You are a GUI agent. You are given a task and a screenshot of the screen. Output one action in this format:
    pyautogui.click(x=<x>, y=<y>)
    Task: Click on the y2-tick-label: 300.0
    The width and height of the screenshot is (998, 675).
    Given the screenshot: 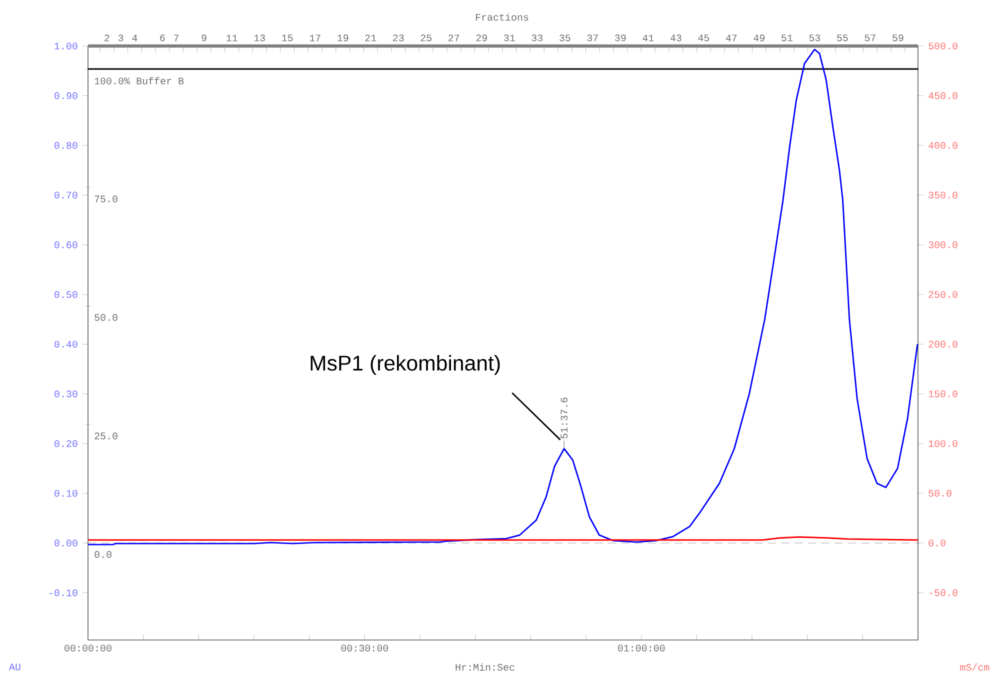 What is the action you would take?
    pyautogui.click(x=943, y=244)
    